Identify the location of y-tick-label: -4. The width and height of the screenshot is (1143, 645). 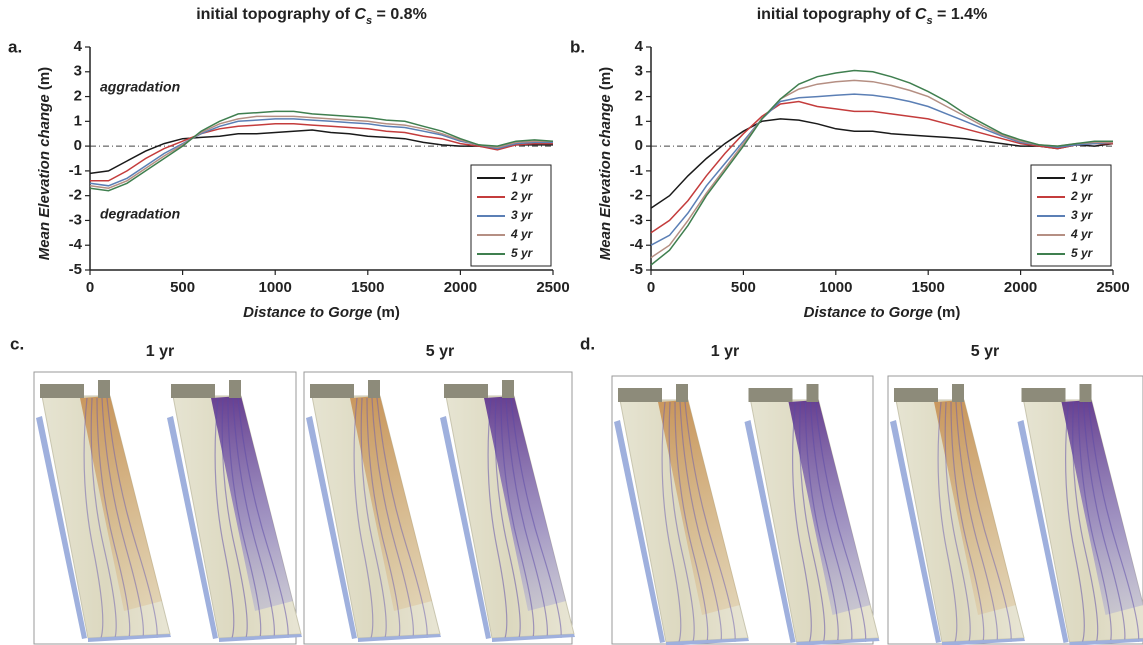
(76, 244).